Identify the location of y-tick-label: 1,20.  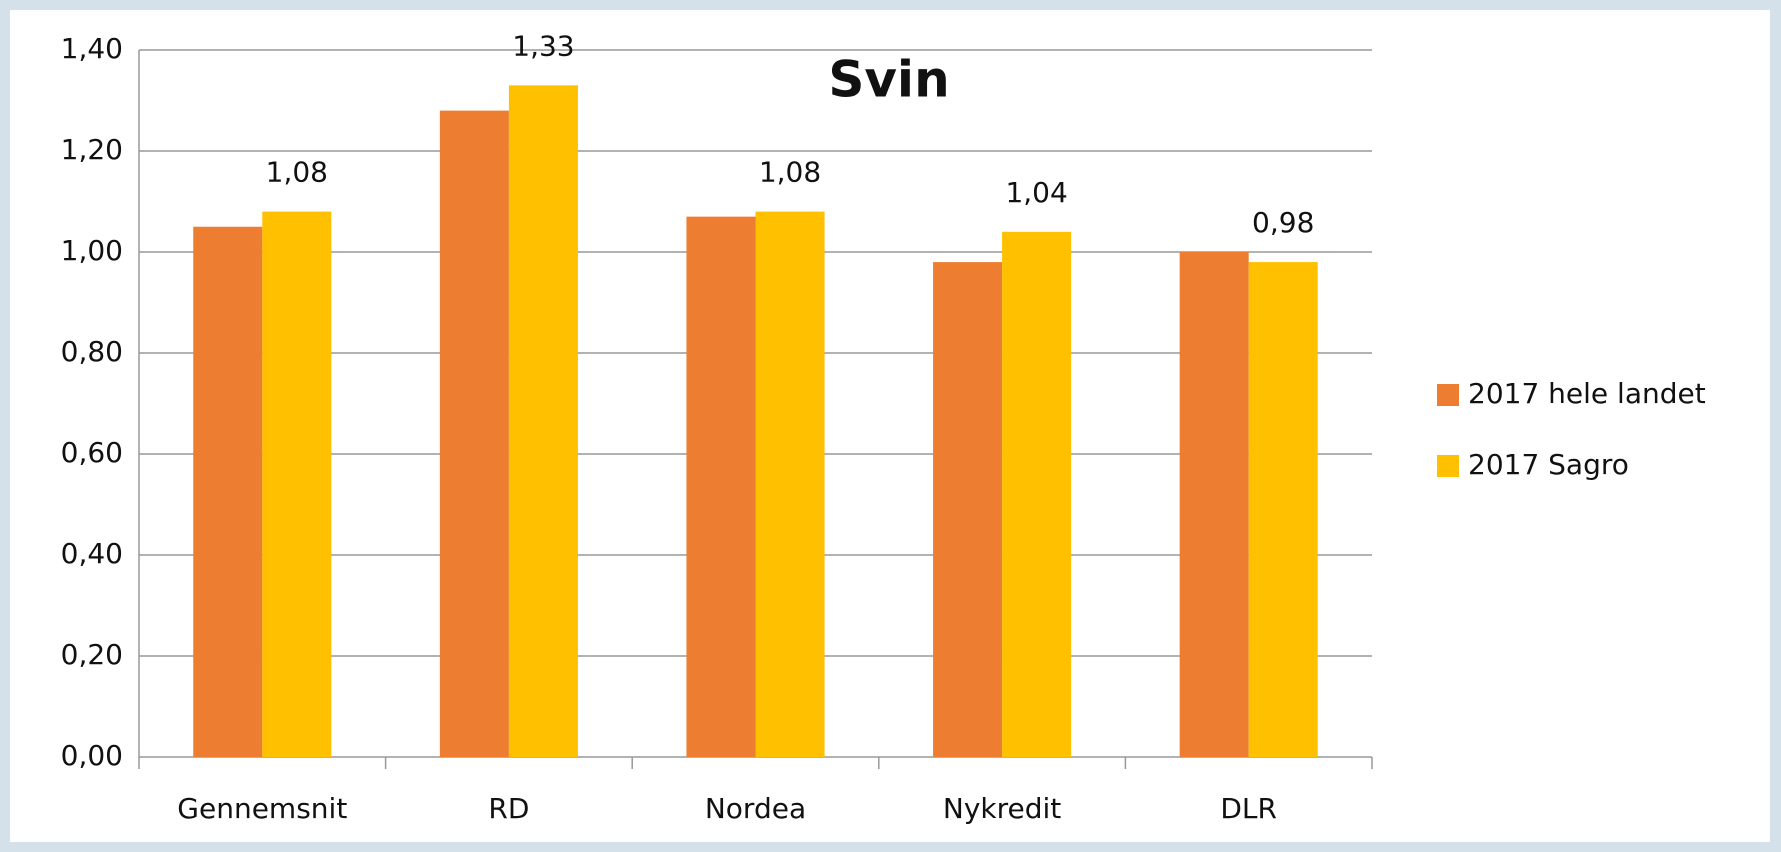
(92, 149).